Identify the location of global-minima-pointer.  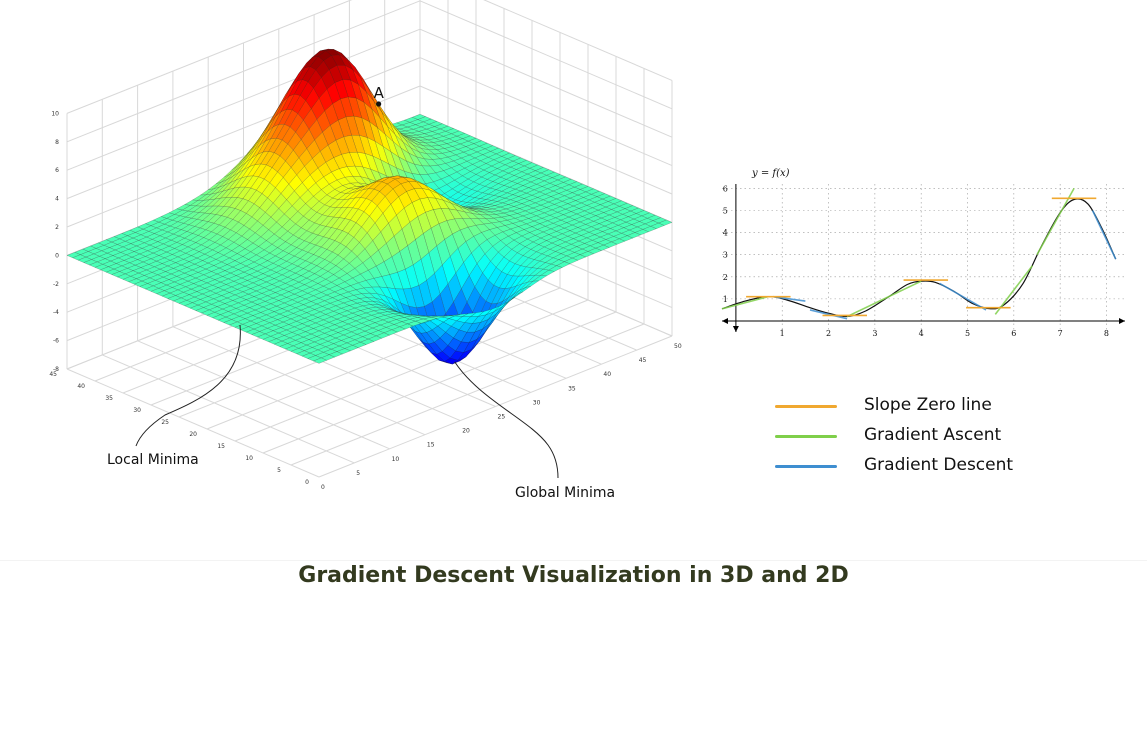
(506, 420).